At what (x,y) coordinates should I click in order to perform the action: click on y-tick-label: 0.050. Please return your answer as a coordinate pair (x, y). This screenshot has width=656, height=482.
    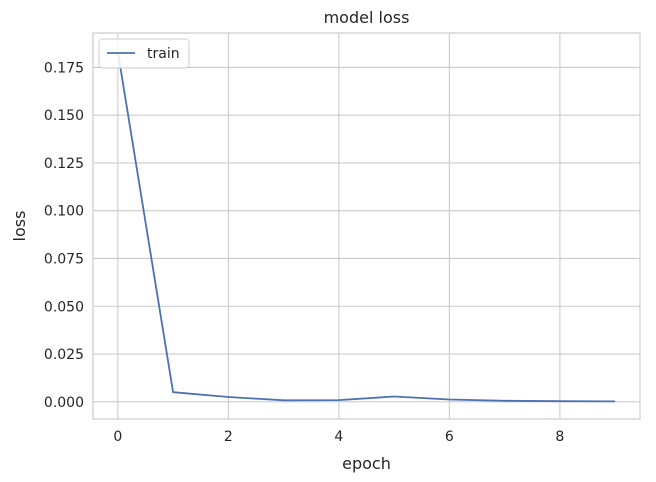
    Looking at the image, I should click on (64, 307).